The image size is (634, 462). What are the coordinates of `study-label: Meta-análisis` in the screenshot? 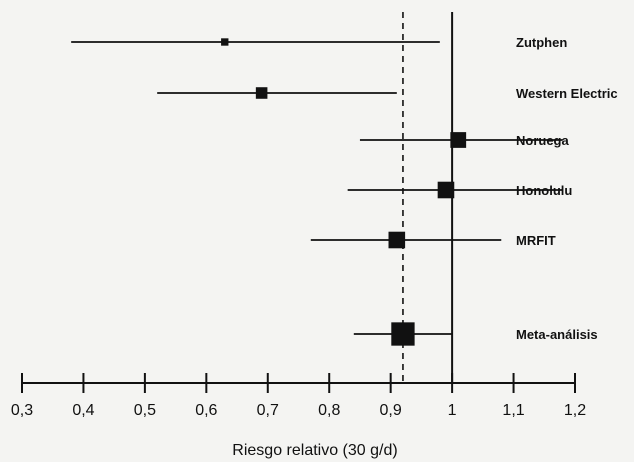 It's located at (557, 334).